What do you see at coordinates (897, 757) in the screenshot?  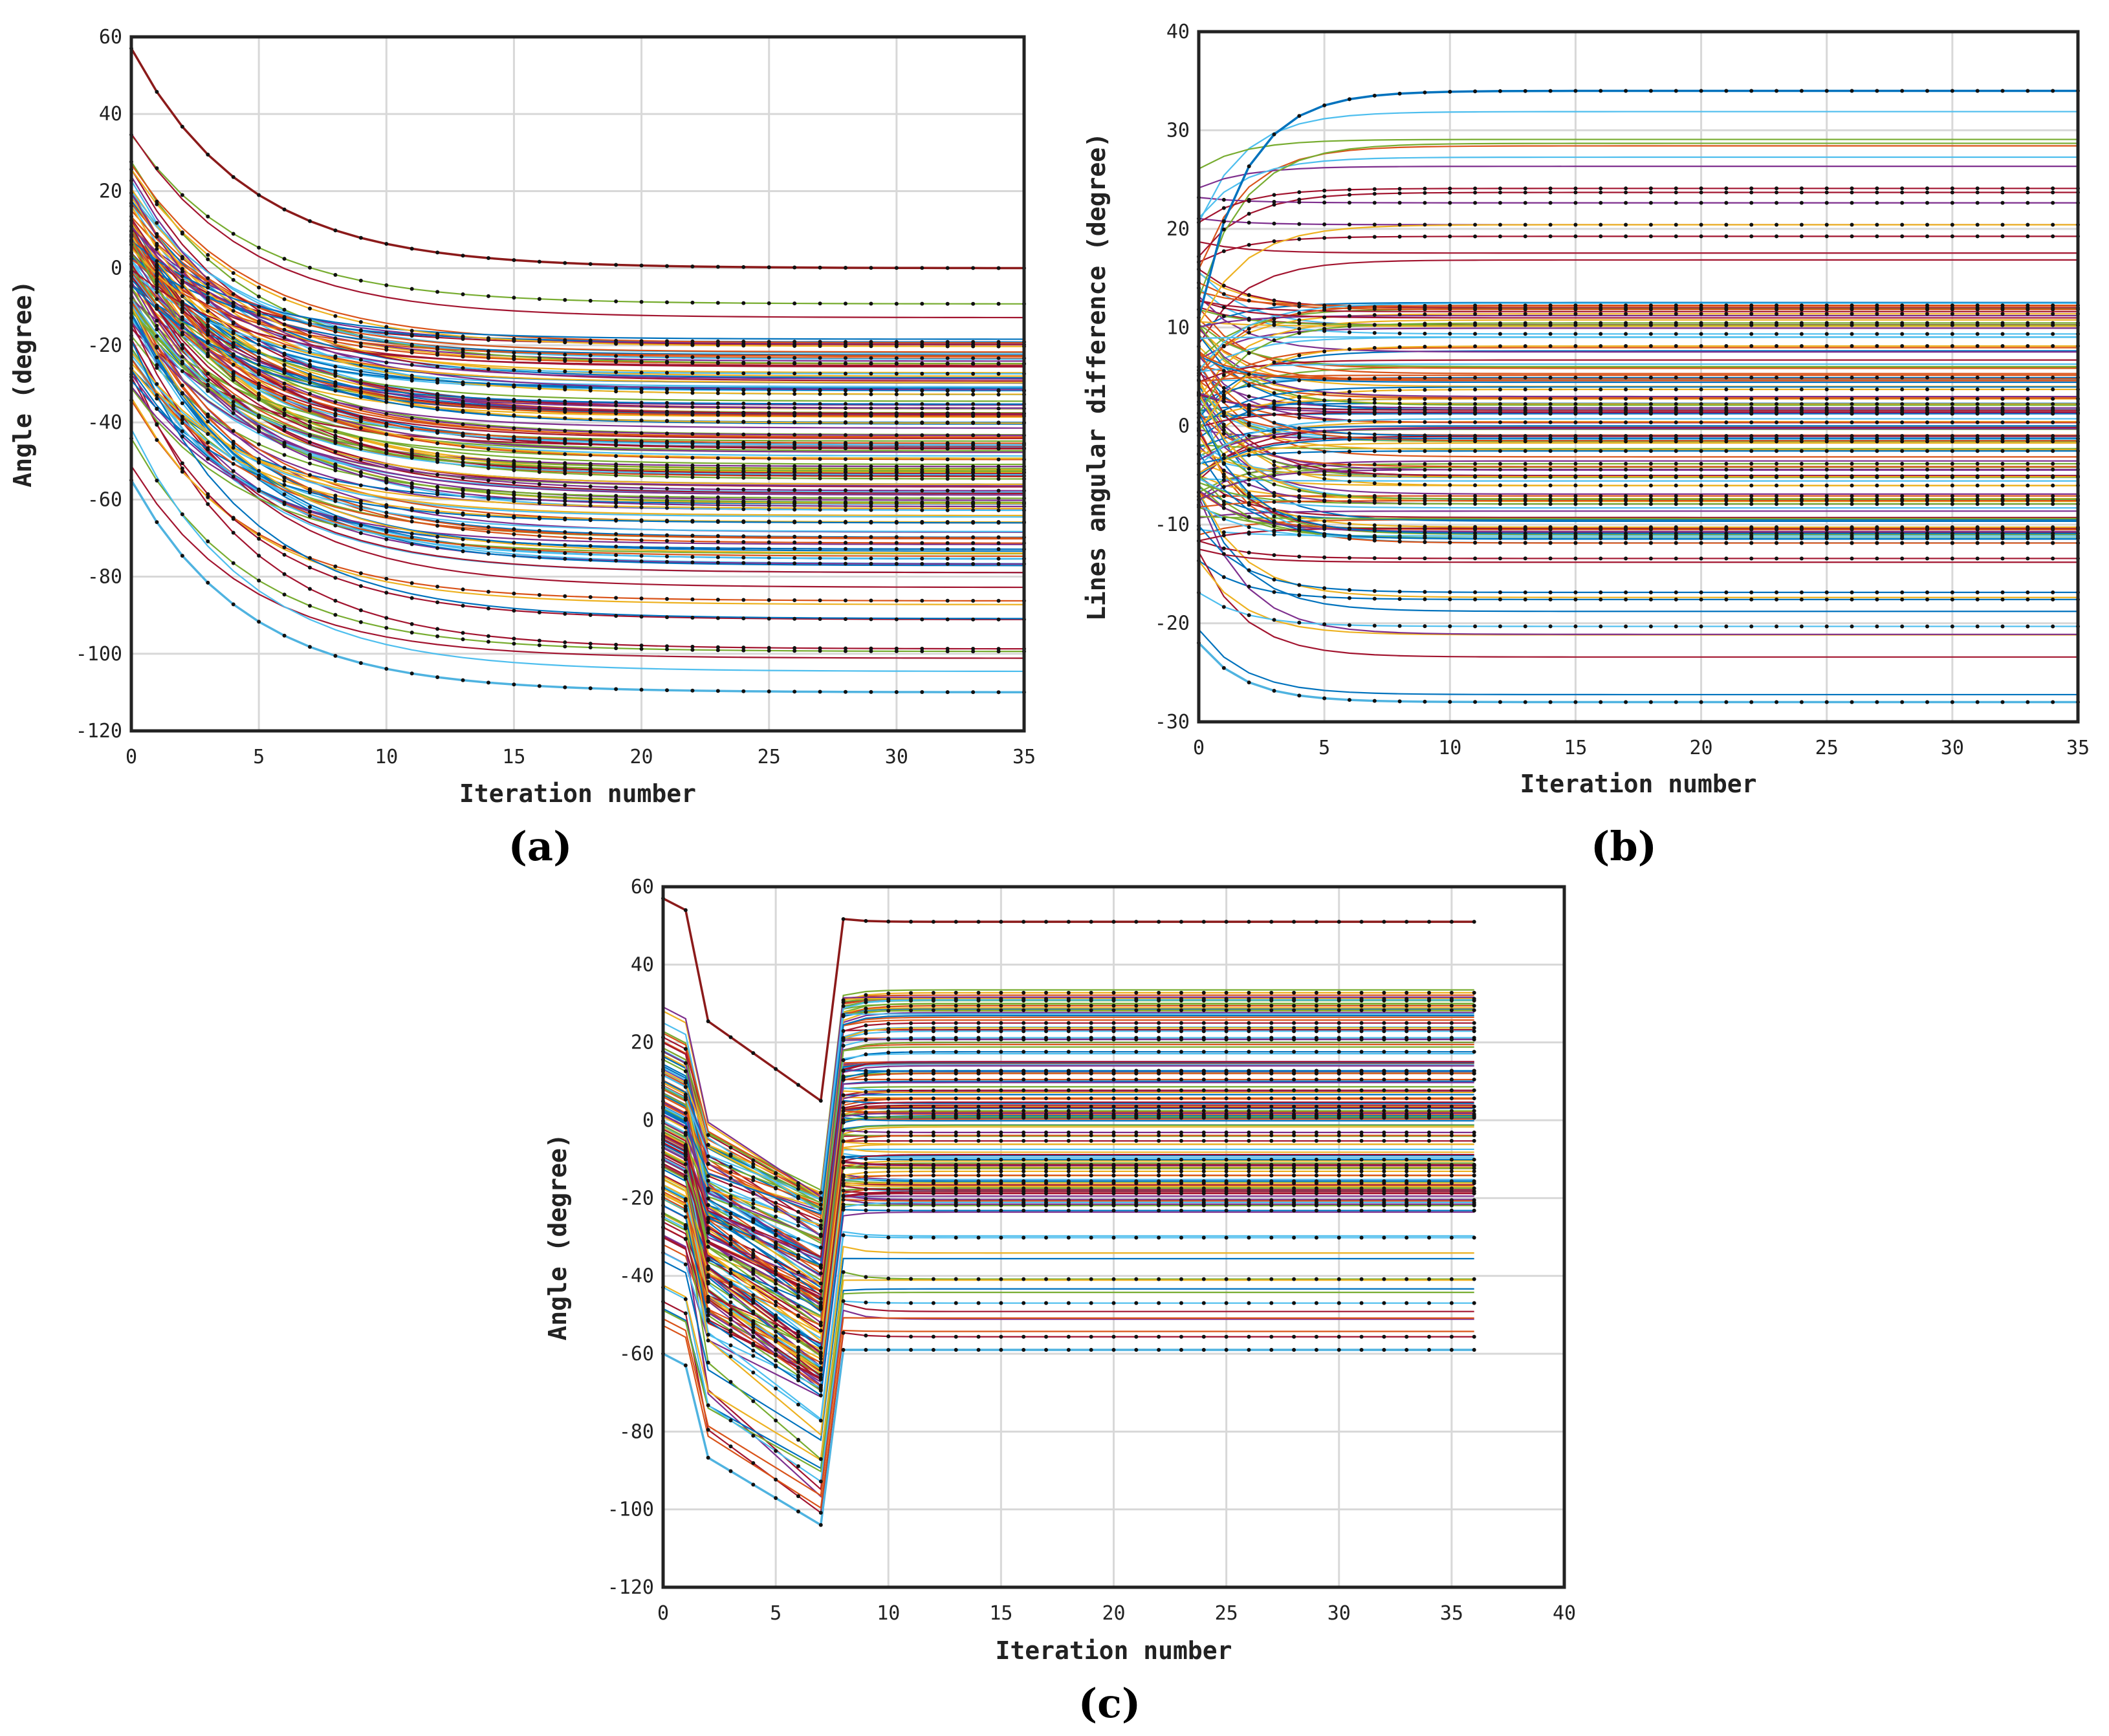 I see `x-tick-label: 30` at bounding box center [897, 757].